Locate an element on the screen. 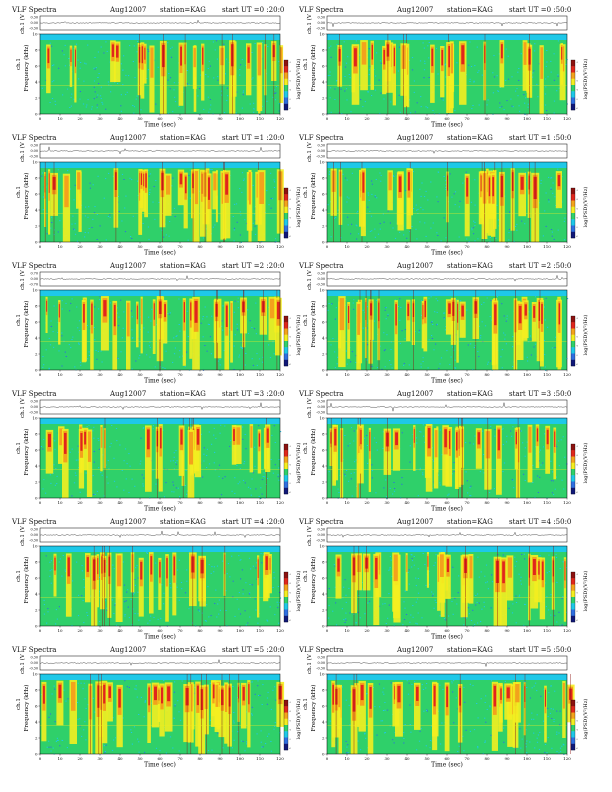  waveform-ylabel: ch.1 (V) is located at coordinates (309, 408).